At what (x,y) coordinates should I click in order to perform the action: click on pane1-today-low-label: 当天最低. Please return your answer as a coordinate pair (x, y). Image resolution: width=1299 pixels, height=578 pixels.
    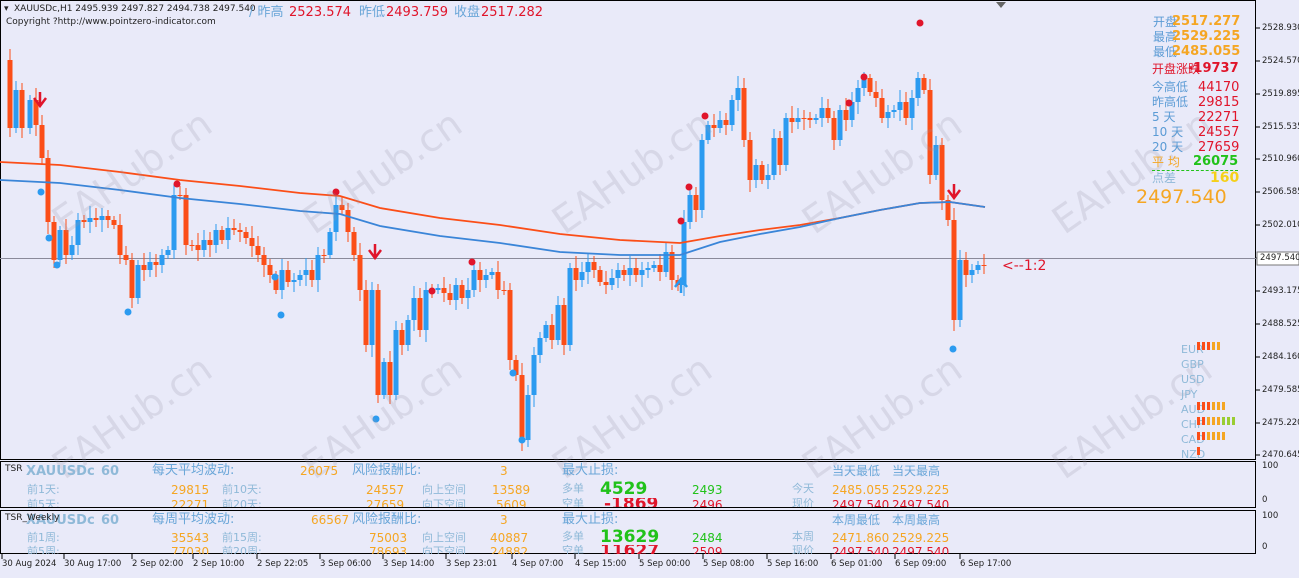
    Looking at the image, I should click on (856, 471).